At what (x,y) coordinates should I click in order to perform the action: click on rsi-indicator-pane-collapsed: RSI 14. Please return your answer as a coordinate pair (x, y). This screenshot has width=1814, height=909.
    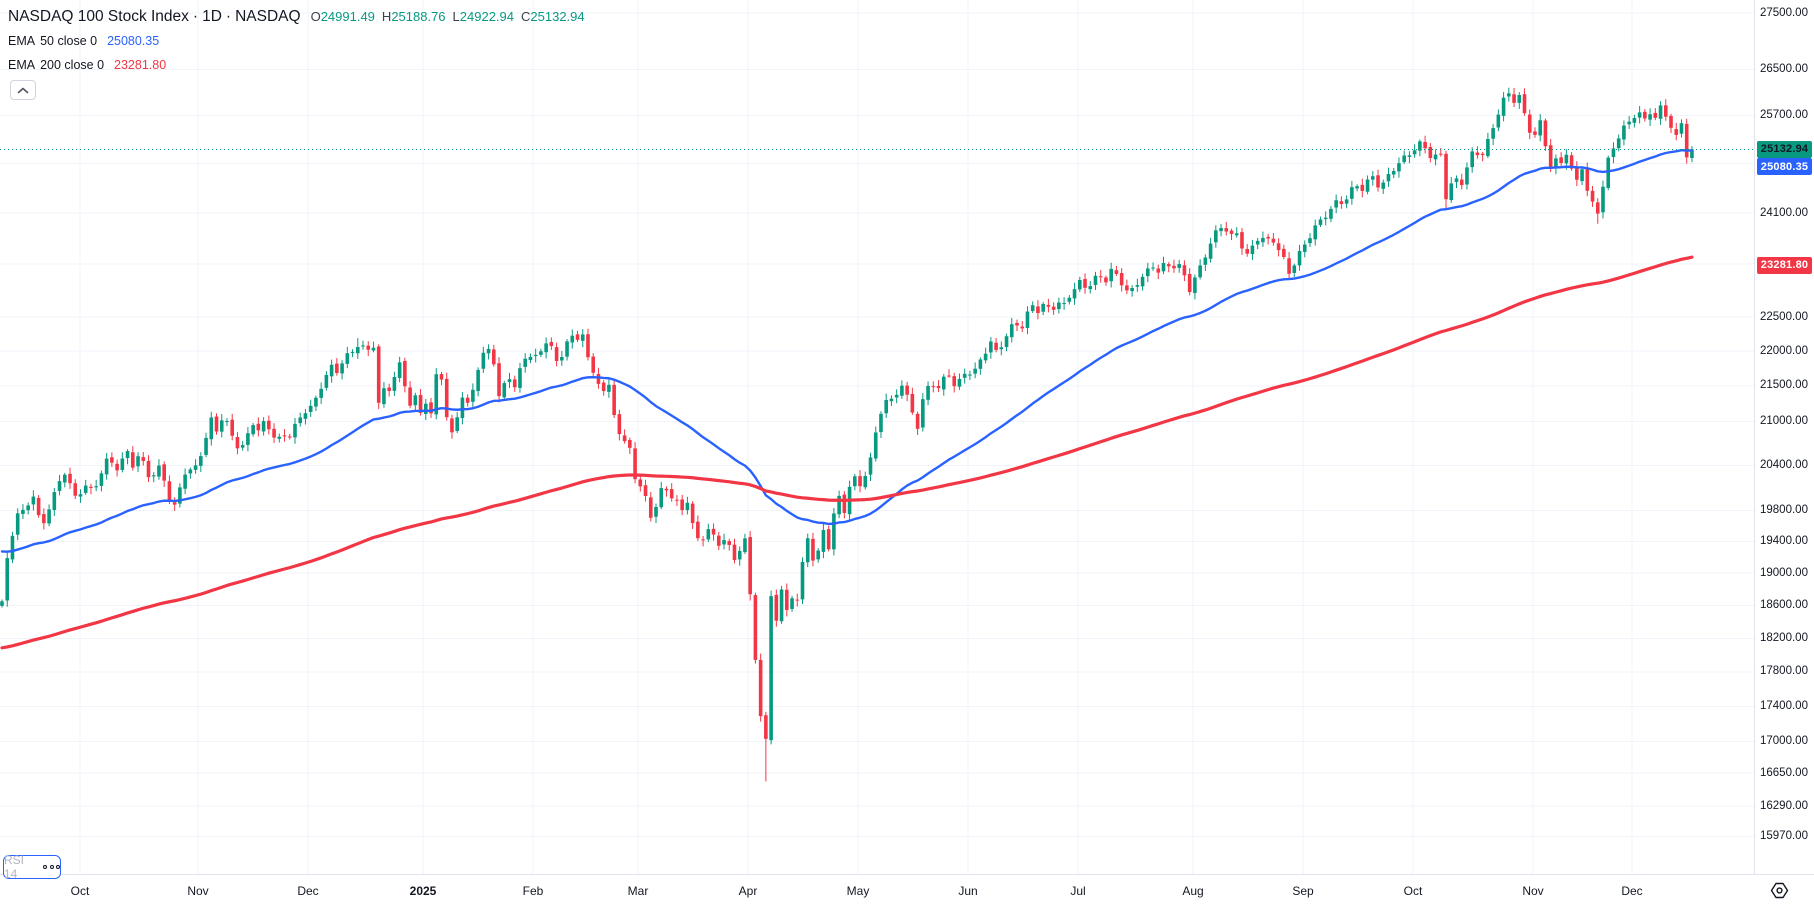
    Looking at the image, I should click on (32, 867).